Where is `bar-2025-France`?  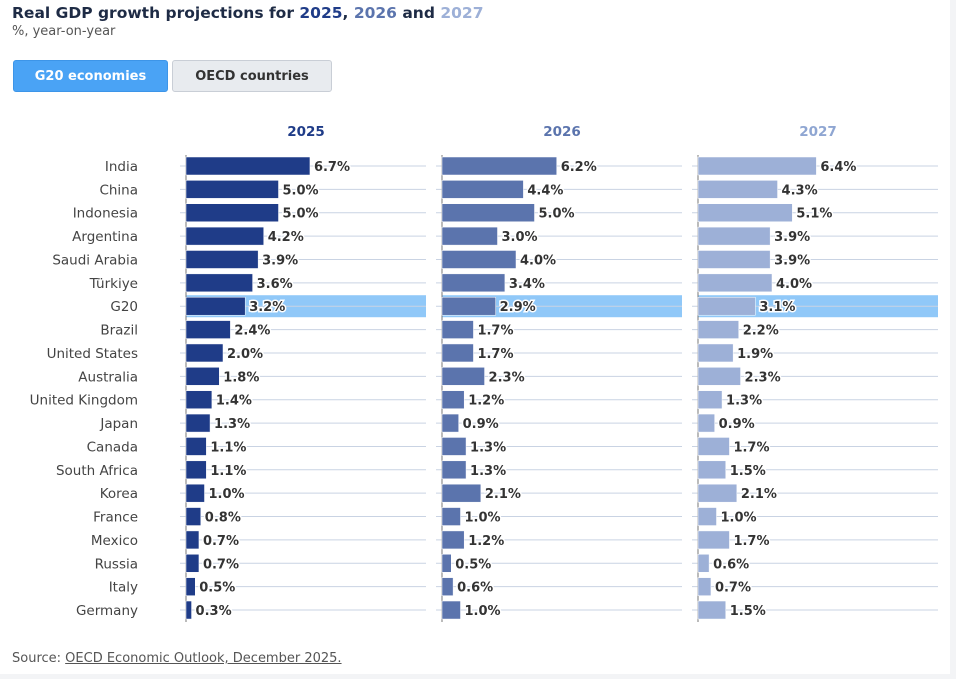 bar-2025-France is located at coordinates (193, 516).